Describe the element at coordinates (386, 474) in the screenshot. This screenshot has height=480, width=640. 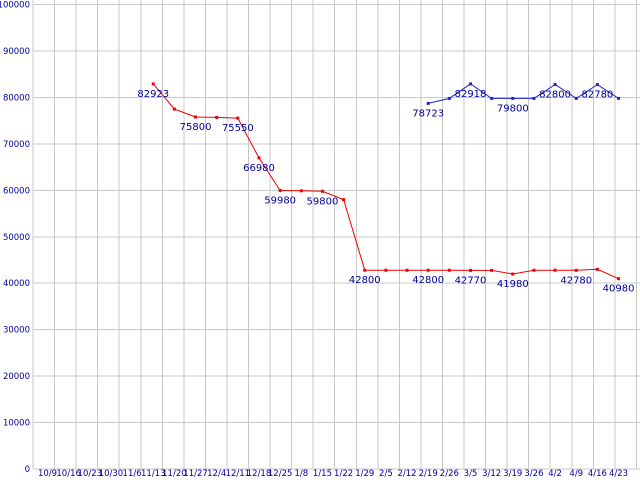
I see `x-tick-label: 2/5` at that location.